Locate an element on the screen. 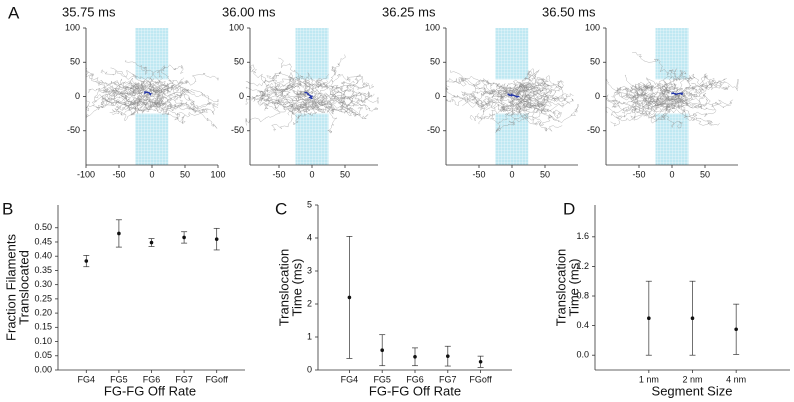  x-tick-label: -100 is located at coordinates (86, 174).